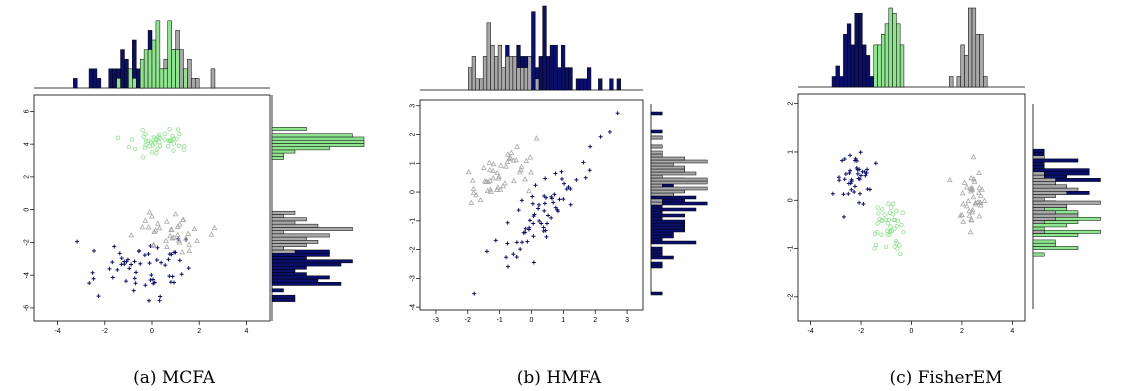 Image resolution: width=1125 pixels, height=391 pixels. I want to click on y-tick-label: -1, so click(413, 221).